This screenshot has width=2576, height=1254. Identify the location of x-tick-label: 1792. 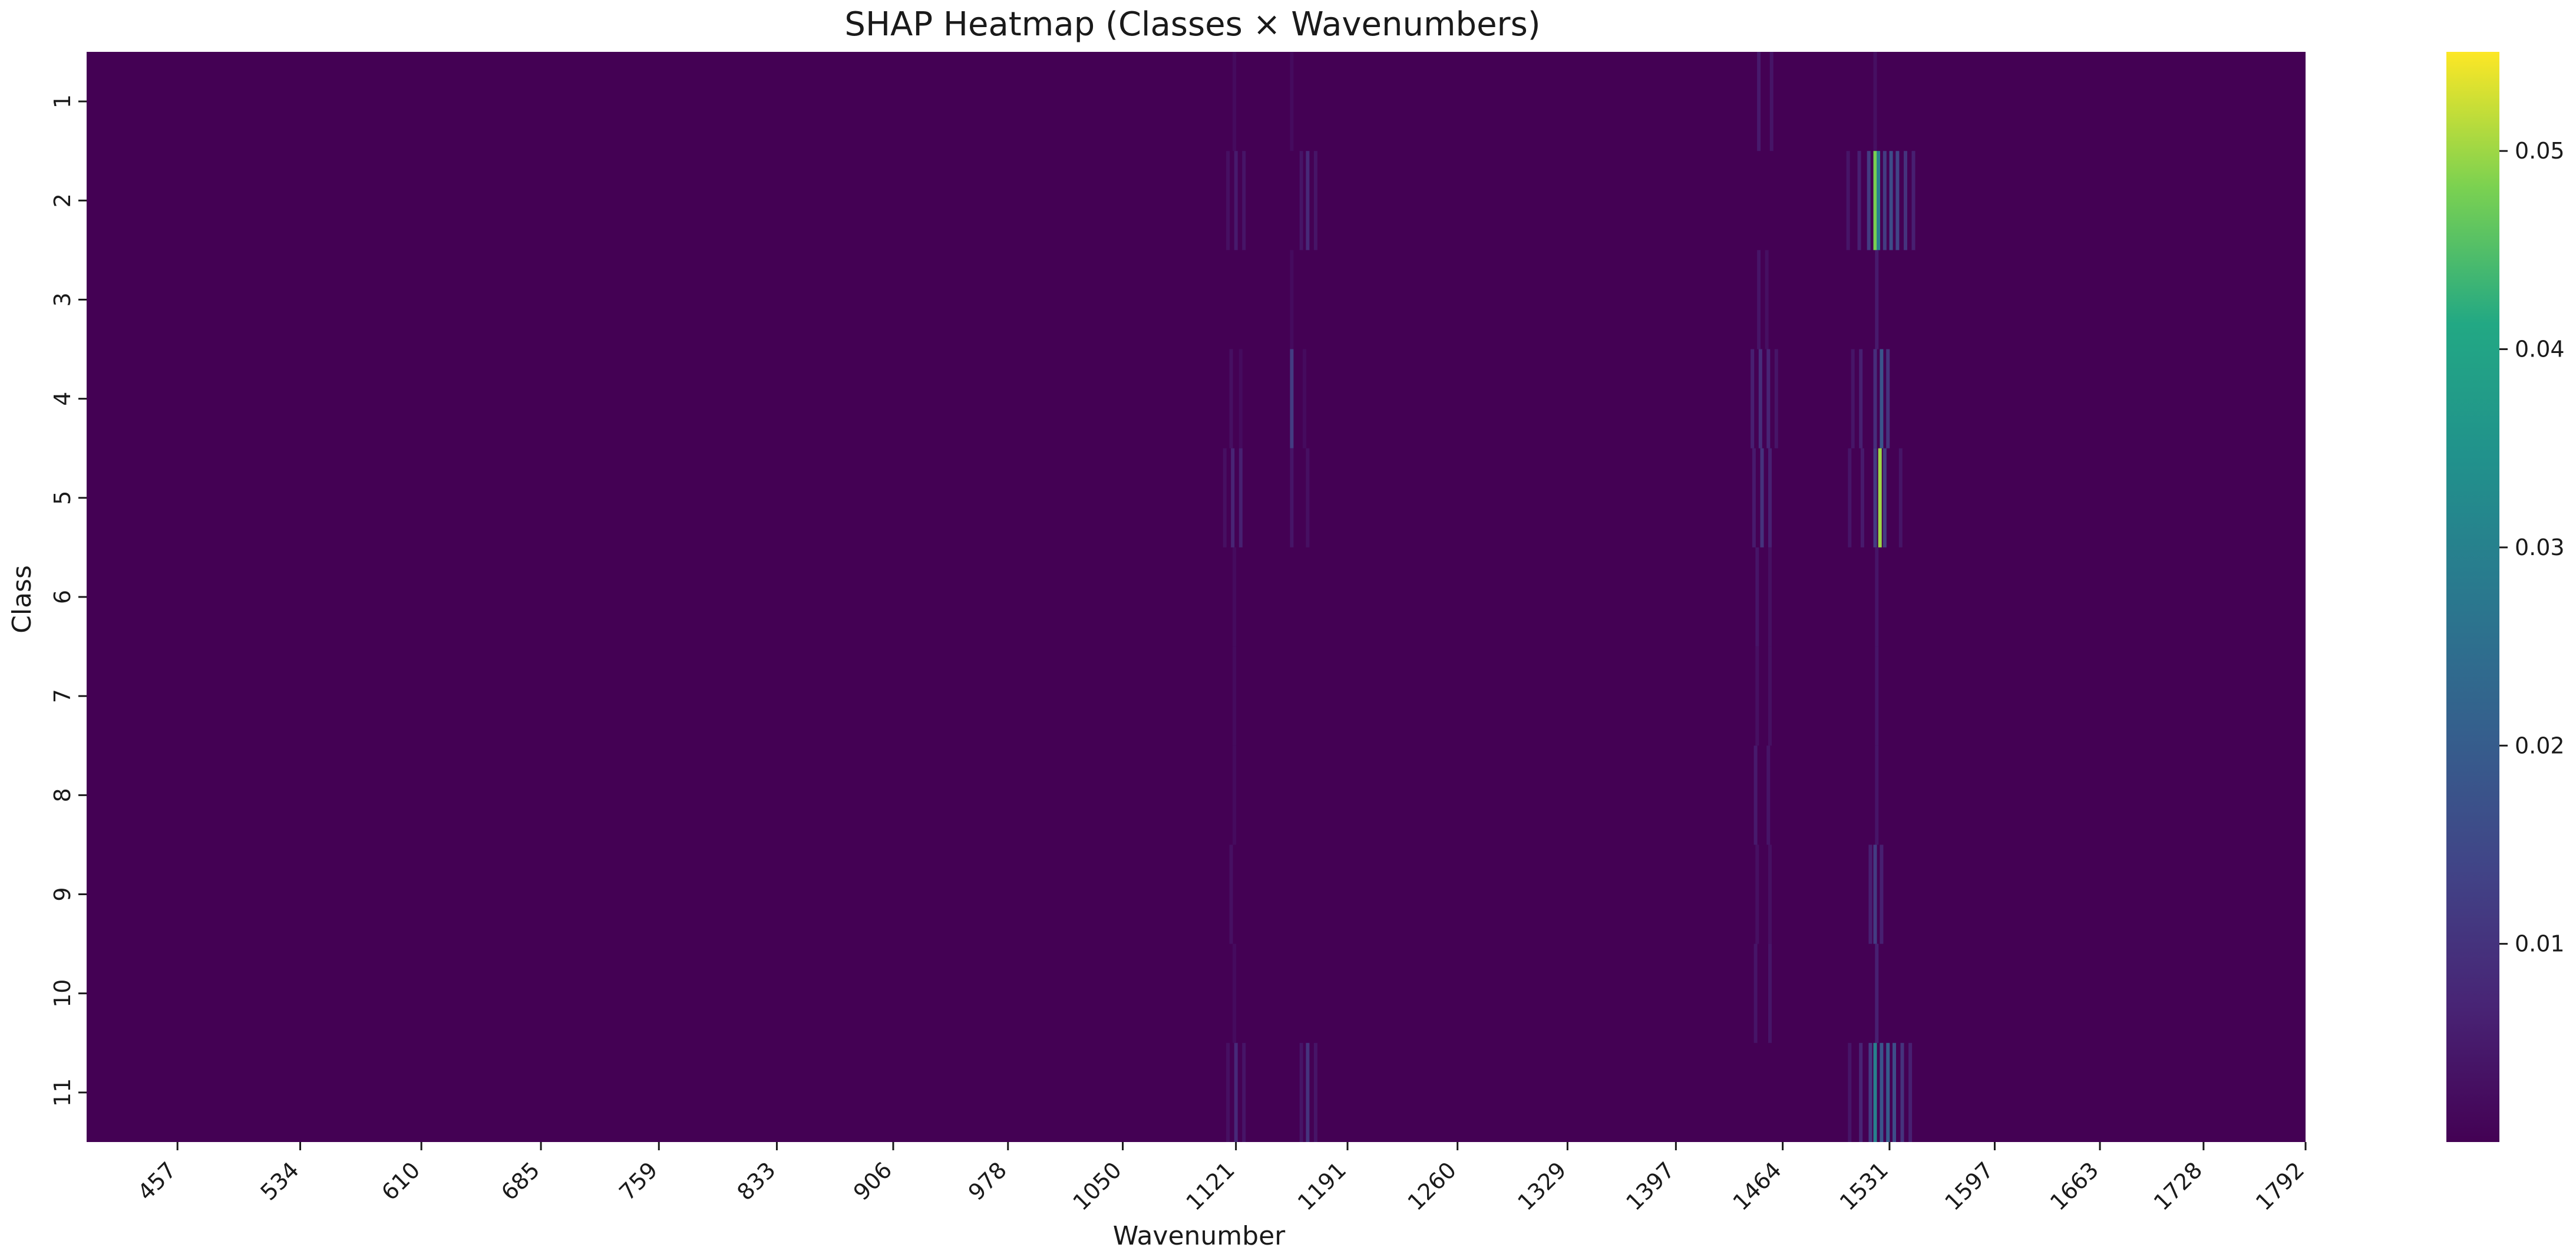
(2280, 1186).